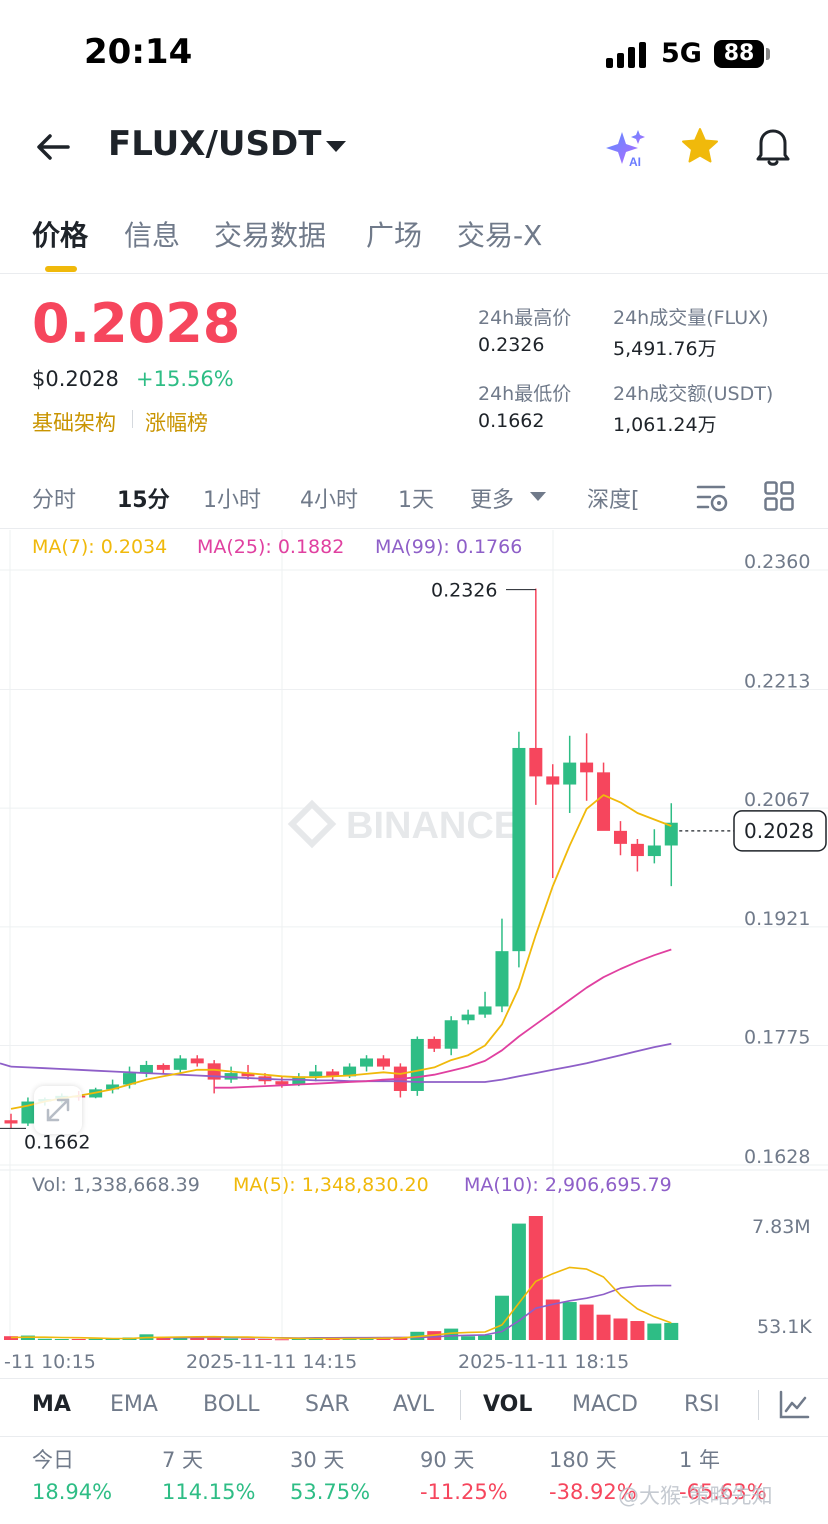  What do you see at coordinates (538, 496) in the screenshot?
I see `more-dropdown-icon` at bounding box center [538, 496].